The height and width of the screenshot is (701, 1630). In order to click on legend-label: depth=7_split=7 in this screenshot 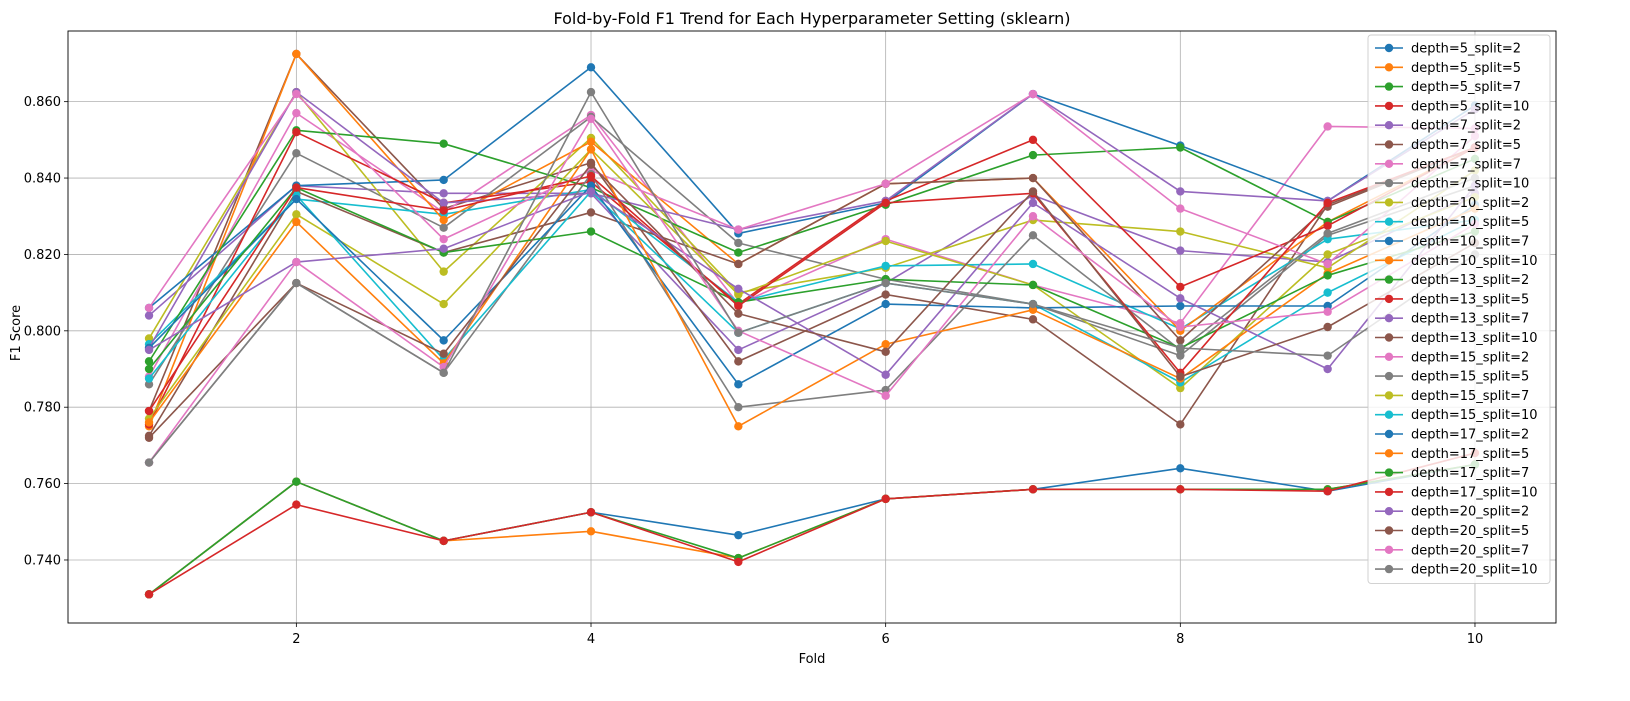, I will do `click(1466, 164)`.